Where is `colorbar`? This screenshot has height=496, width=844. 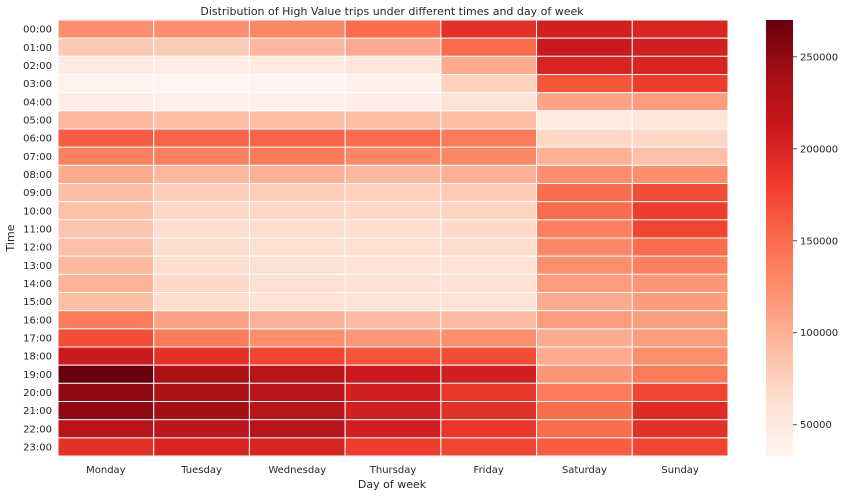
colorbar is located at coordinates (779, 238).